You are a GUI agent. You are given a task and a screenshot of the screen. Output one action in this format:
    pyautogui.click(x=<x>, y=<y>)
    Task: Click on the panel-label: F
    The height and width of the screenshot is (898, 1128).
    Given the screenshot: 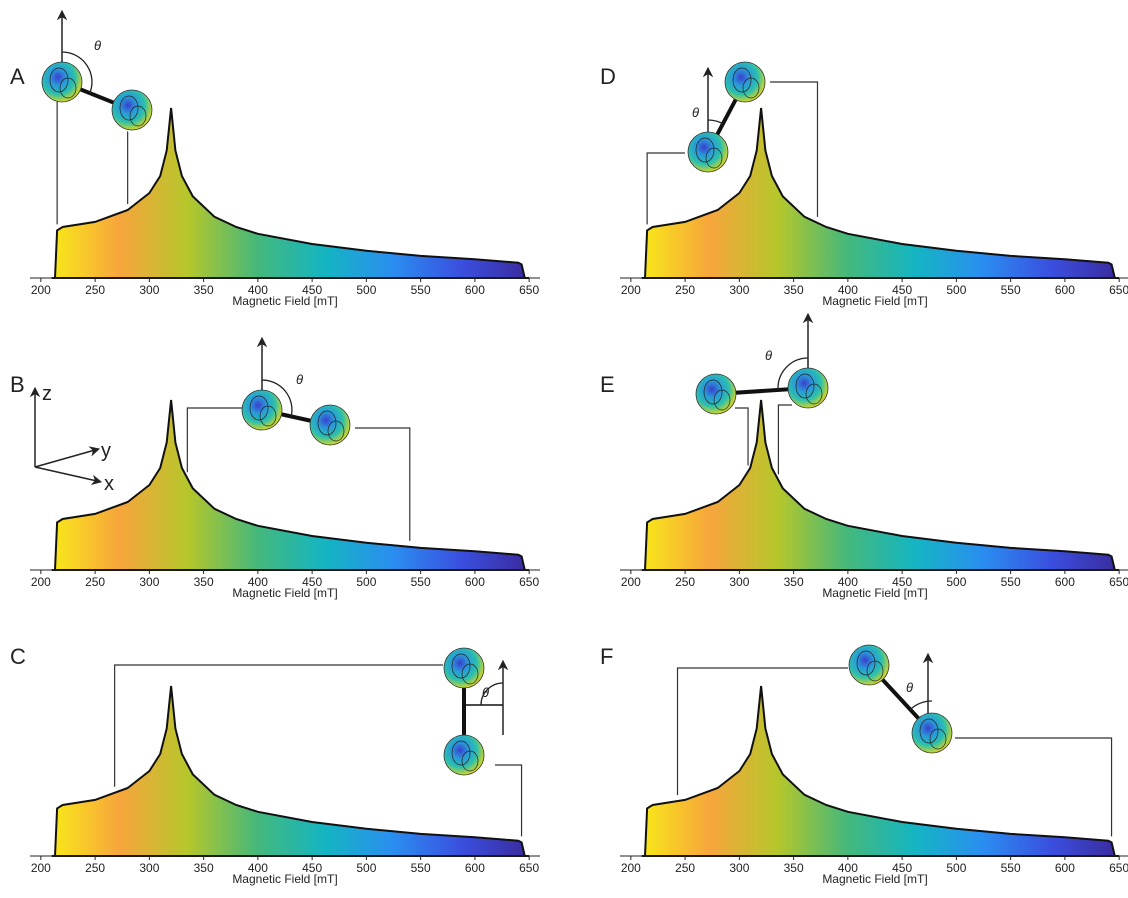 What is the action you would take?
    pyautogui.click(x=606, y=656)
    